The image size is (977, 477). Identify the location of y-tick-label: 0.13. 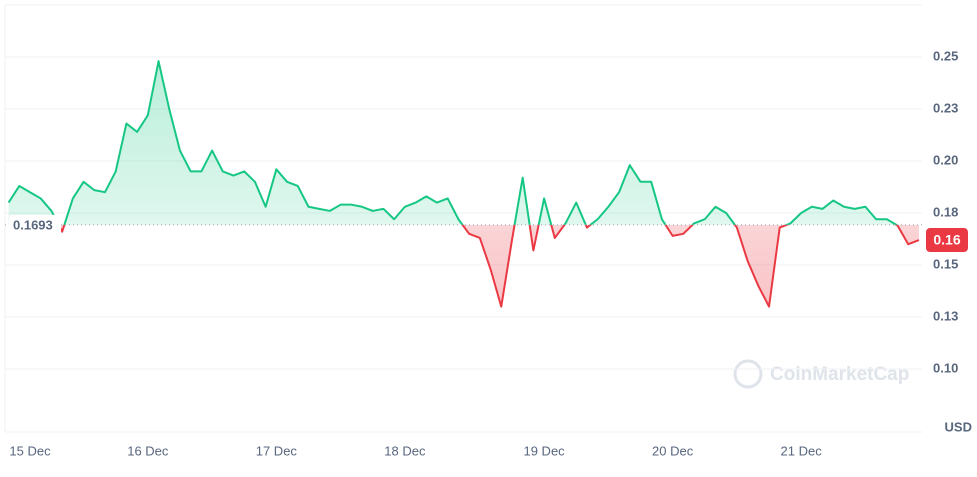
(945, 315).